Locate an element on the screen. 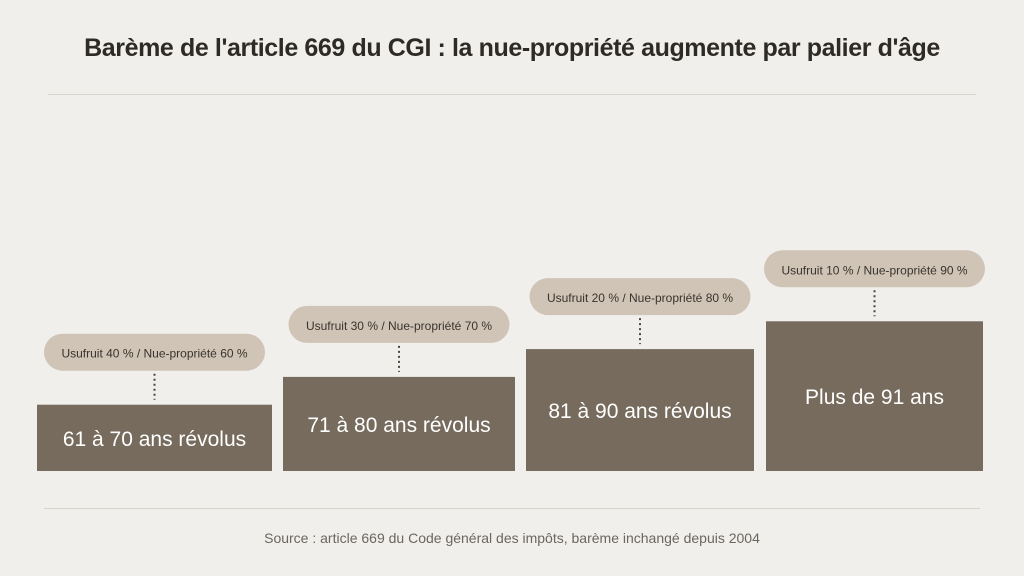 Image resolution: width=1024 pixels, height=576 pixels. footer-divider is located at coordinates (512, 508).